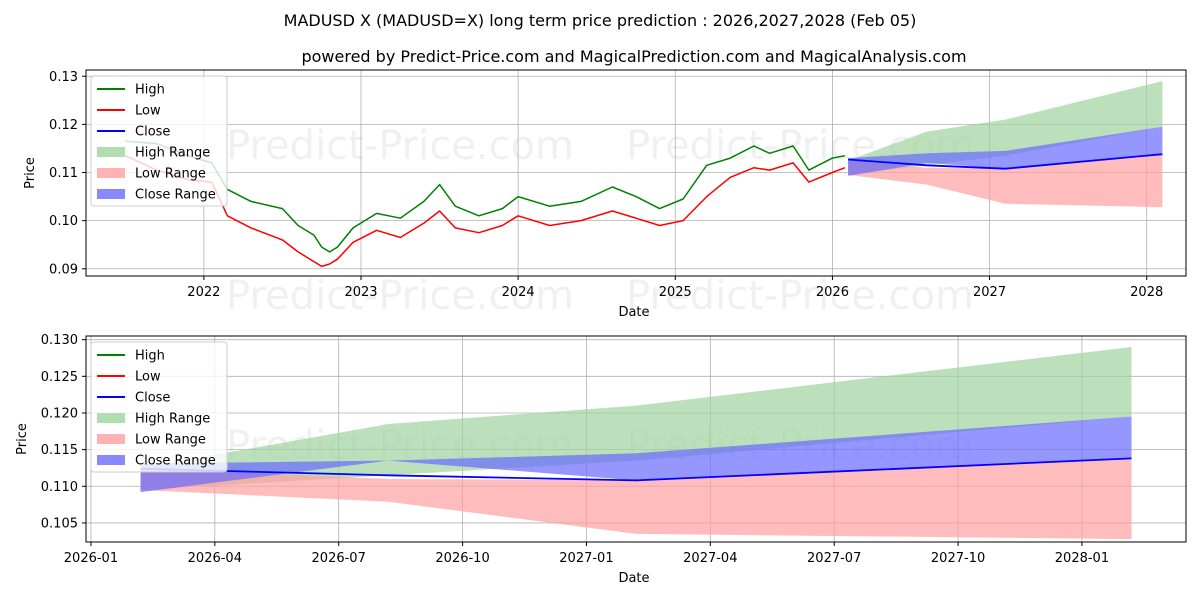  What do you see at coordinates (485, 196) in the screenshot?
I see `top-high-series-line` at bounding box center [485, 196].